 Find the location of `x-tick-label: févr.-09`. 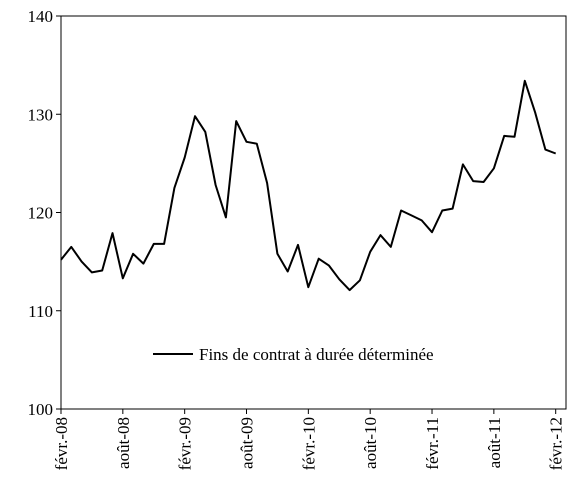

x-tick-label: févr.-09 is located at coordinates (185, 443).